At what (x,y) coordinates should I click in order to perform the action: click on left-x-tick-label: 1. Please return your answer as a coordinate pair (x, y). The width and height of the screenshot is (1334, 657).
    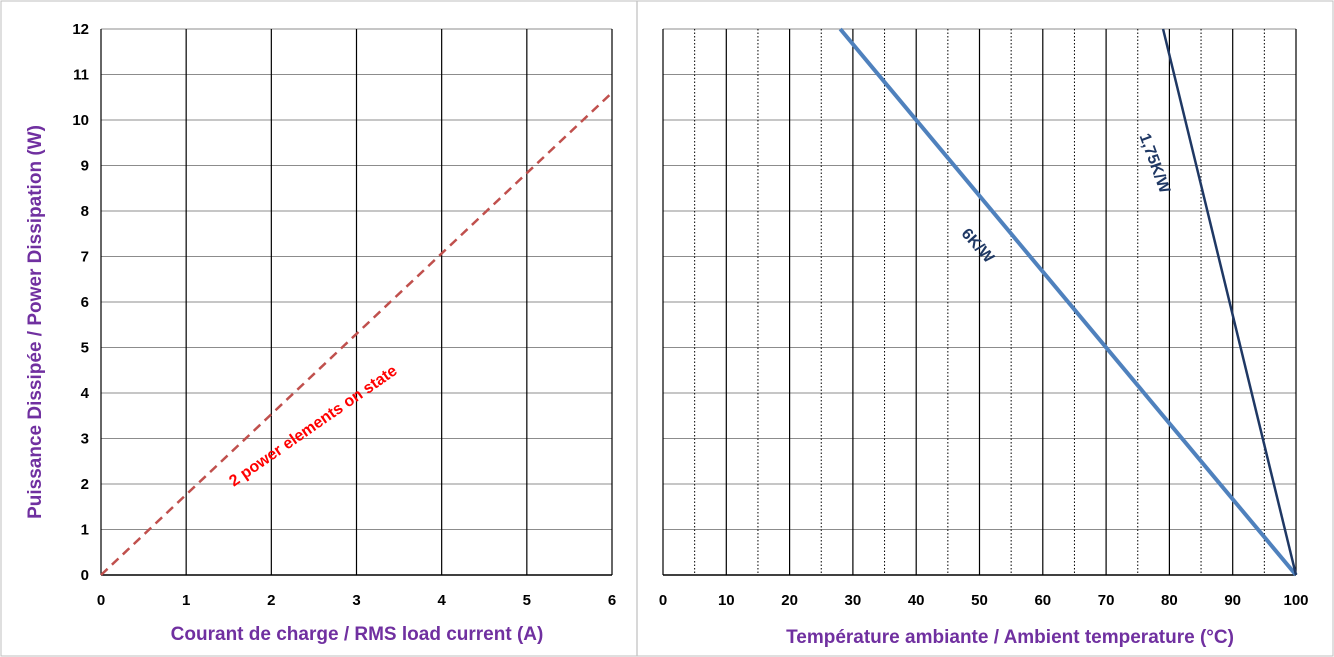
    Looking at the image, I should click on (186, 600).